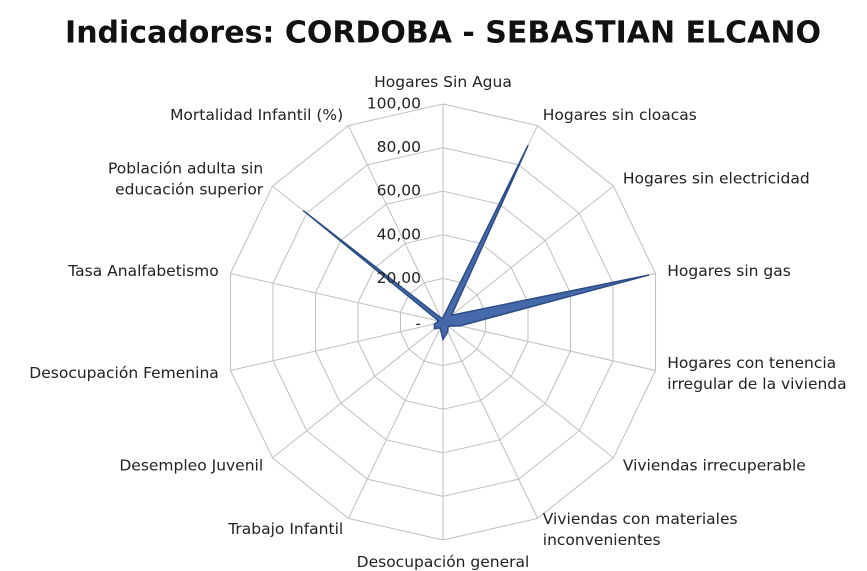 This screenshot has width=867, height=571. What do you see at coordinates (716, 178) in the screenshot?
I see `category-label: Hogares sin electricidad` at bounding box center [716, 178].